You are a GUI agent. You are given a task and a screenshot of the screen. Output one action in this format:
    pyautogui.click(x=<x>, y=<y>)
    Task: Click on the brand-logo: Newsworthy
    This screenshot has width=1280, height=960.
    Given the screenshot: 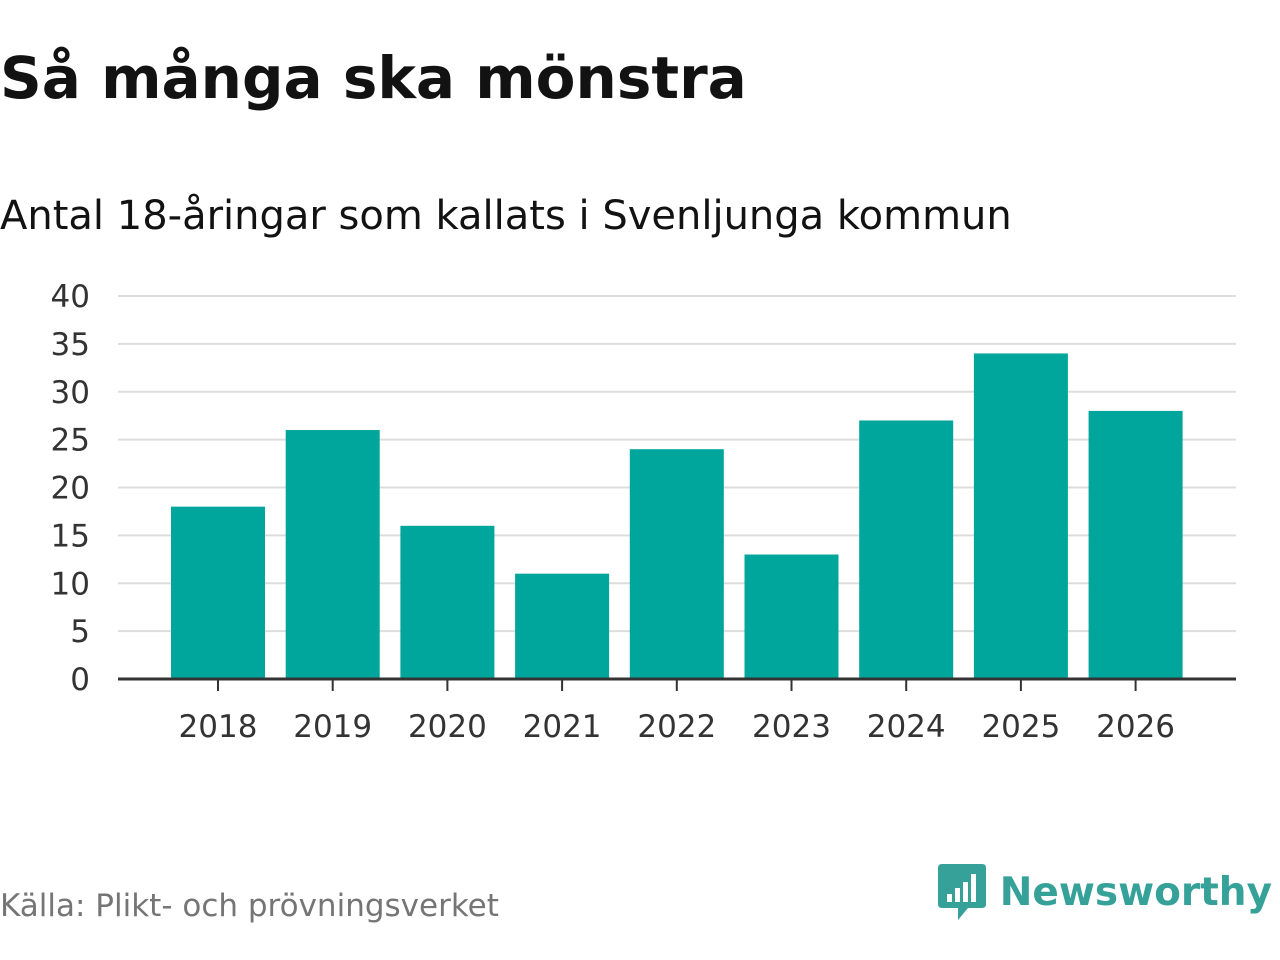 What is the action you would take?
    pyautogui.click(x=1104, y=892)
    